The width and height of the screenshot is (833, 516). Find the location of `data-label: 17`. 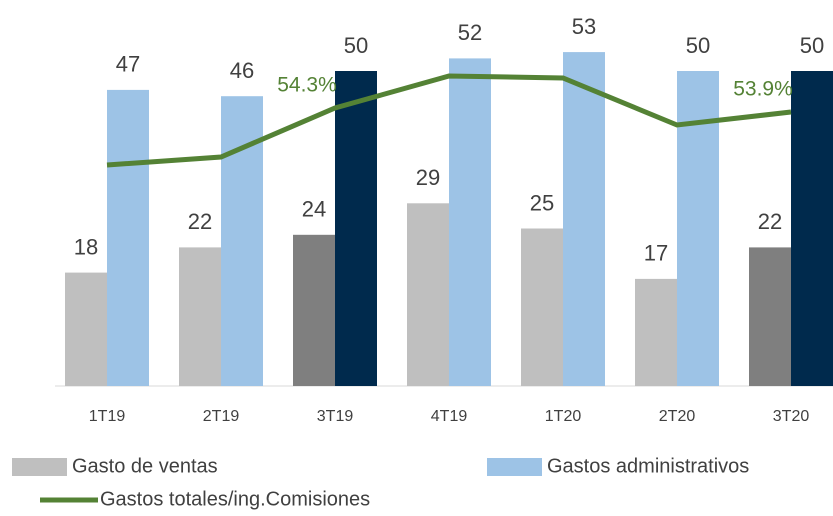

data-label: 17 is located at coordinates (656, 253).